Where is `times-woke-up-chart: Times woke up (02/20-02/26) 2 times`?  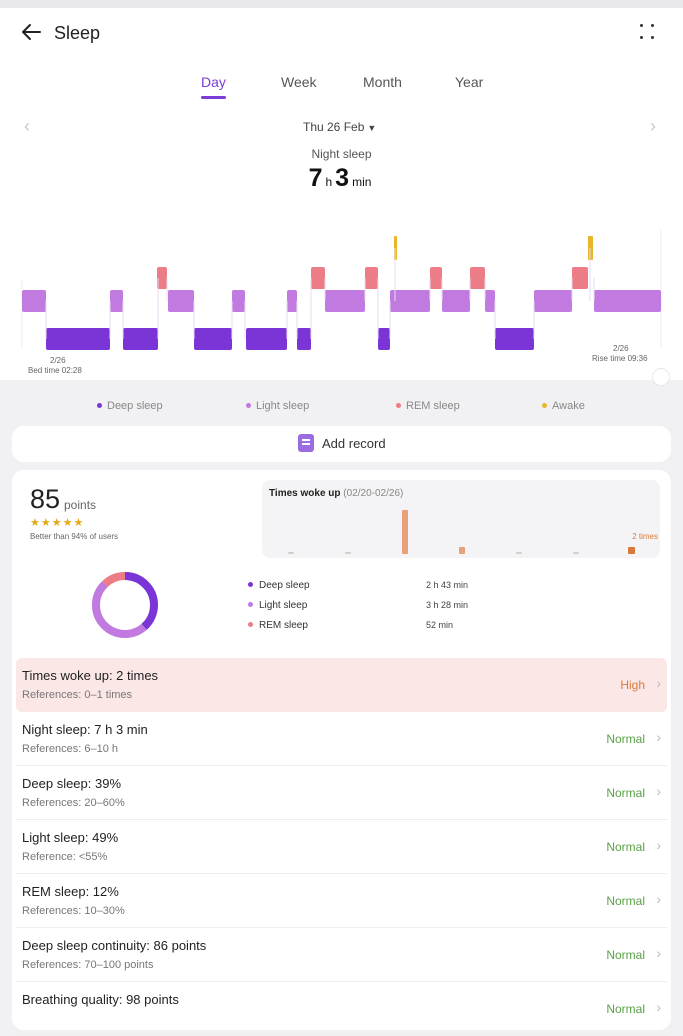
times-woke-up-chart: Times woke up (02/20-02/26) 2 times is located at coordinates (461, 519).